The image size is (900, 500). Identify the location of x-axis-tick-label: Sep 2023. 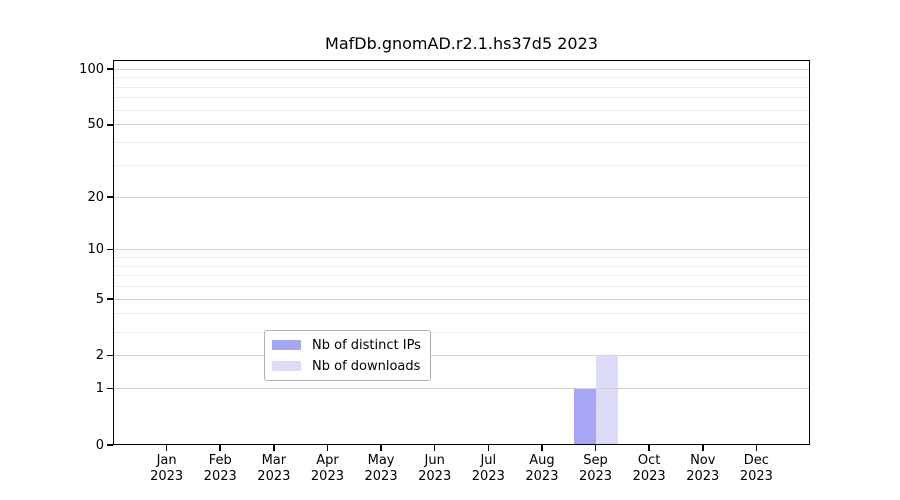
(596, 469).